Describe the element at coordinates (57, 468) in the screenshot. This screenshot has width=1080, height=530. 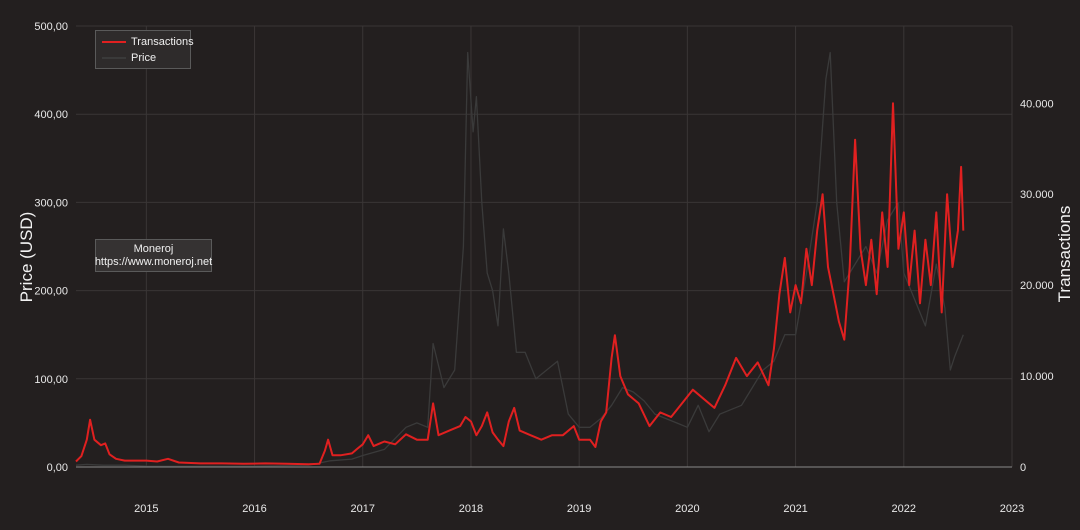
I see `y-tick-label: 0,00` at that location.